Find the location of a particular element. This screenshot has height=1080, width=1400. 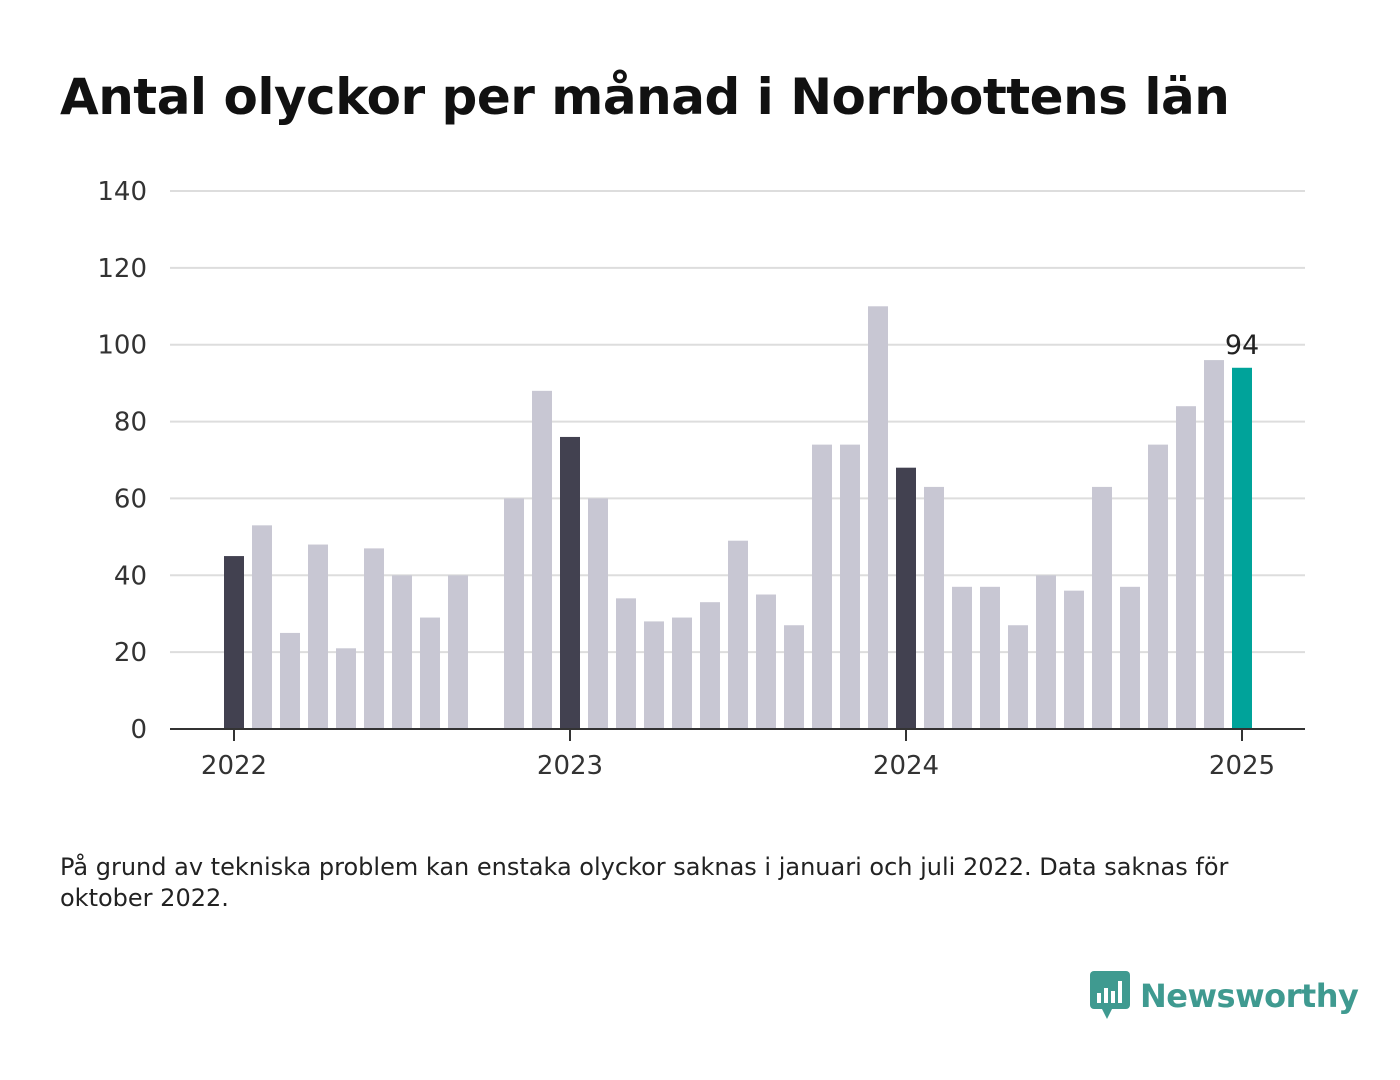

newsworthy-logo-icon is located at coordinates (1110, 995).